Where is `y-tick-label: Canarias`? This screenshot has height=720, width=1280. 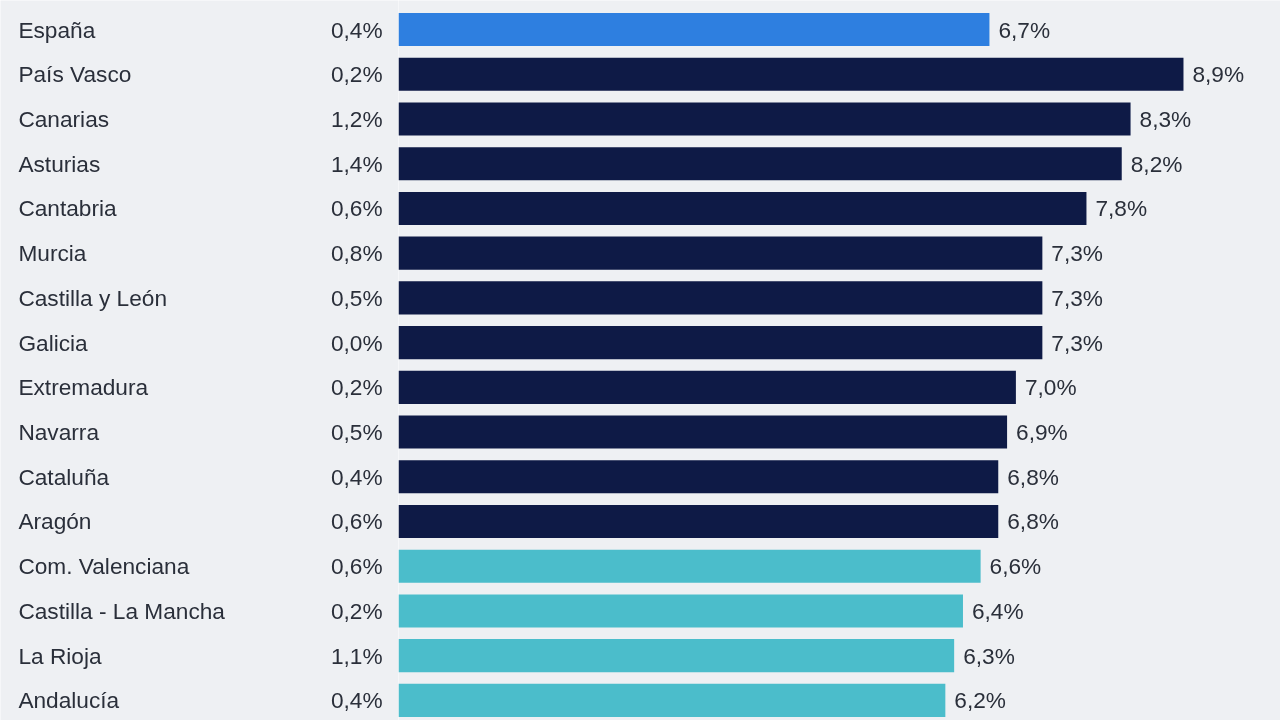
y-tick-label: Canarias is located at coordinates (64, 119).